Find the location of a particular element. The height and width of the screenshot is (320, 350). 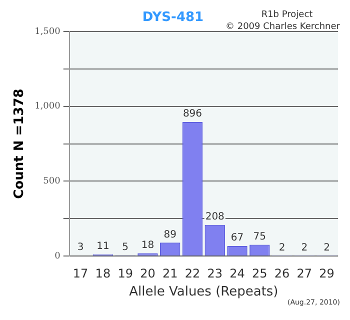

y-tick-label: 0 is located at coordinates (57, 256).